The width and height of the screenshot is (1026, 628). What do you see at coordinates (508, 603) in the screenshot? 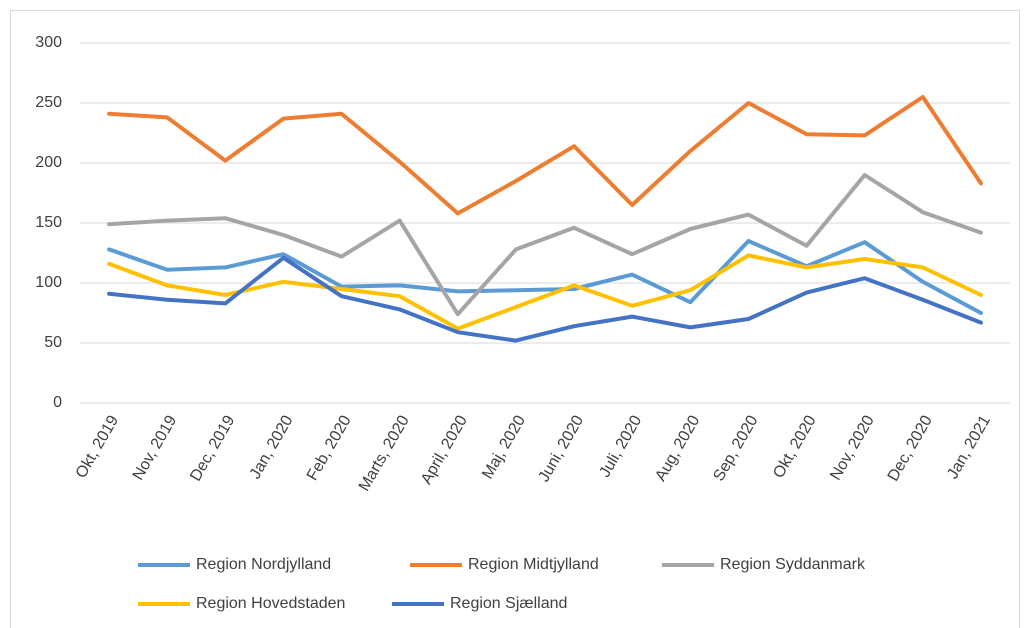
I see `legend-label: Region Sjælland` at bounding box center [508, 603].